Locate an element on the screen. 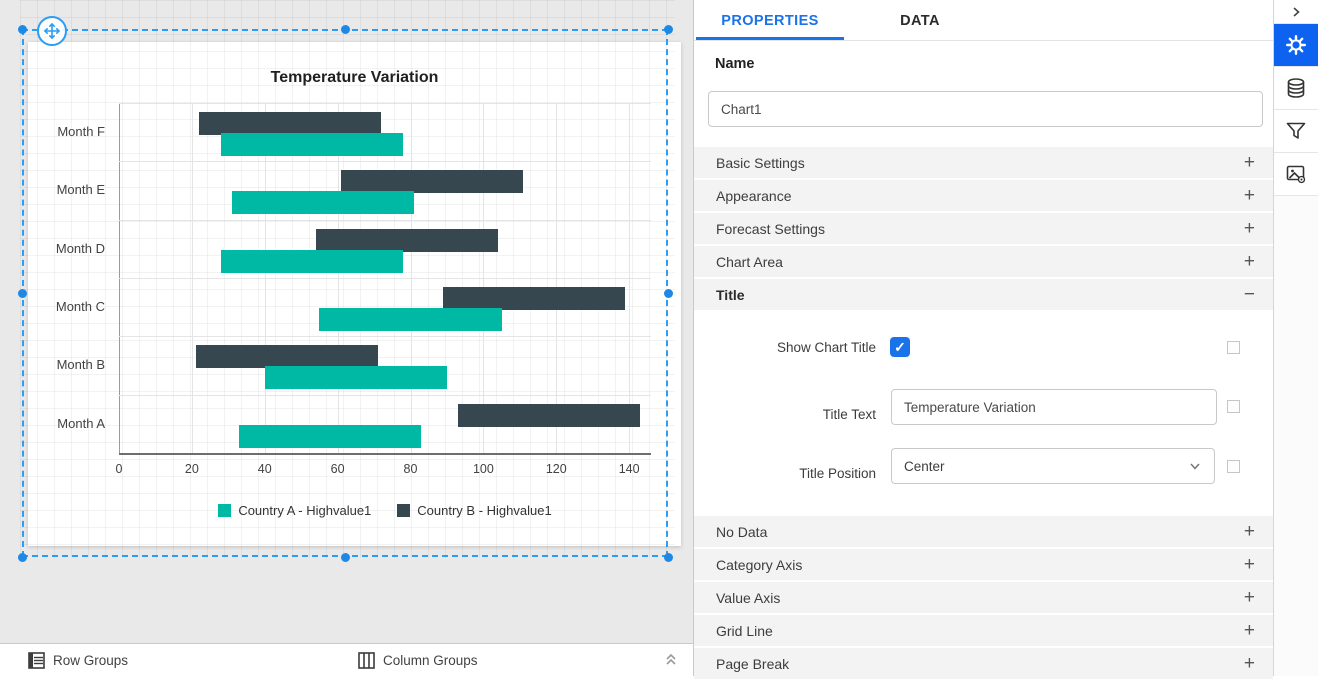 The width and height of the screenshot is (1318, 681). image-settings-tool-button is located at coordinates (1296, 174).